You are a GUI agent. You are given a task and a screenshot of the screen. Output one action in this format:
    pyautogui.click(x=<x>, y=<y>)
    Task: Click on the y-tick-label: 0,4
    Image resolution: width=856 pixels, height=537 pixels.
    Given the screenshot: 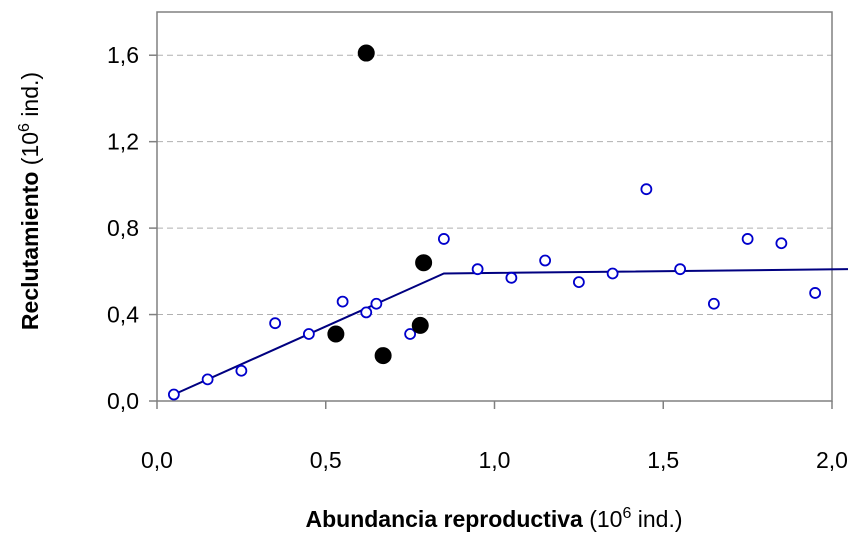 What is the action you would take?
    pyautogui.click(x=123, y=315)
    